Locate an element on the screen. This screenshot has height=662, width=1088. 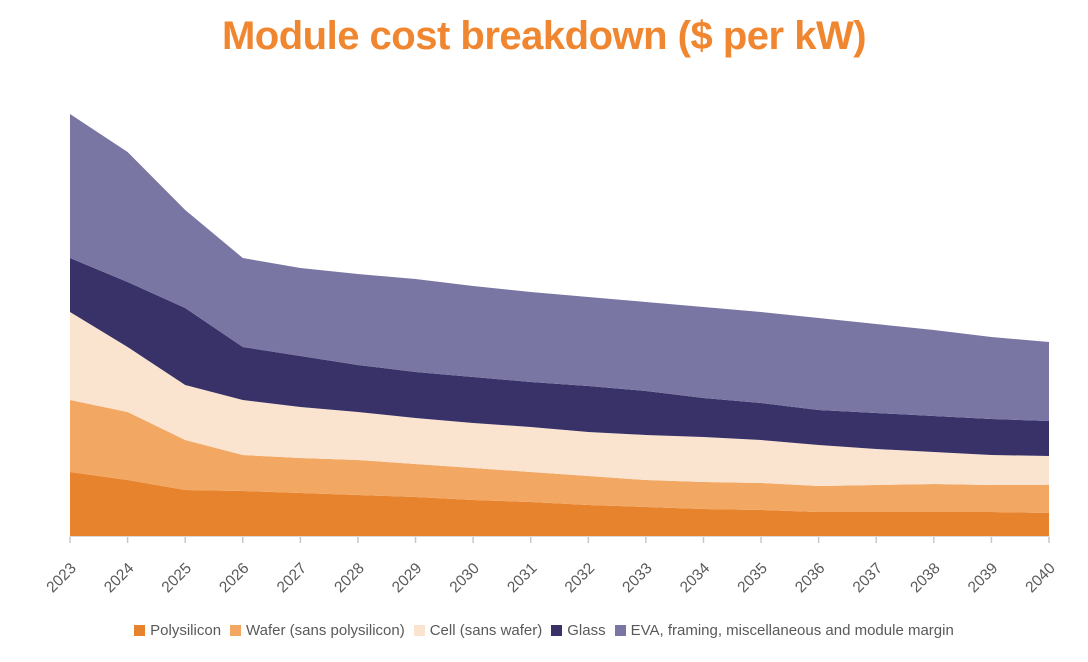
legend-label-wafer: Wafer (sans polysilicon) is located at coordinates (325, 630).